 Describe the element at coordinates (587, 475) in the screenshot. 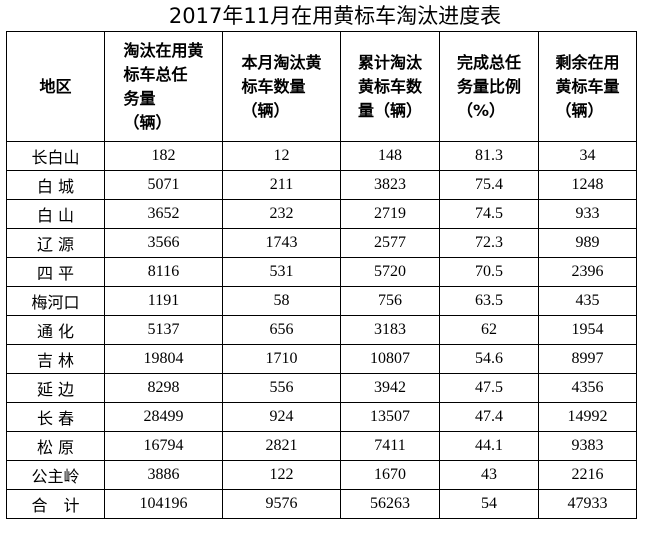

I see `remaining-cell: 2216` at that location.